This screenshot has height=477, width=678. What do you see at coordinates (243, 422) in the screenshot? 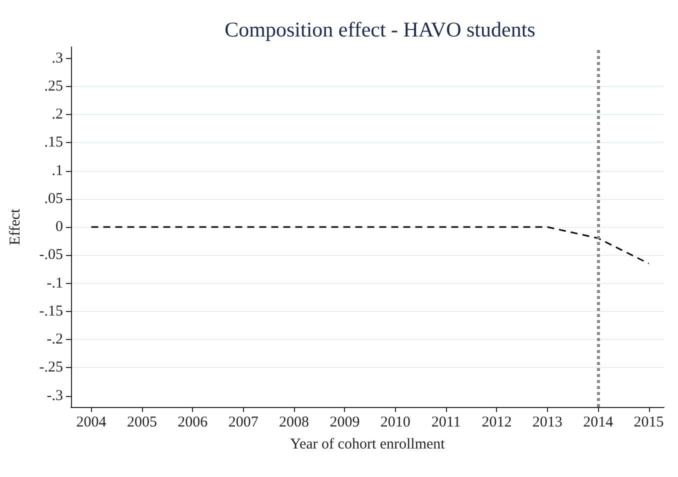
I see `x-tick-label: 2007` at bounding box center [243, 422].